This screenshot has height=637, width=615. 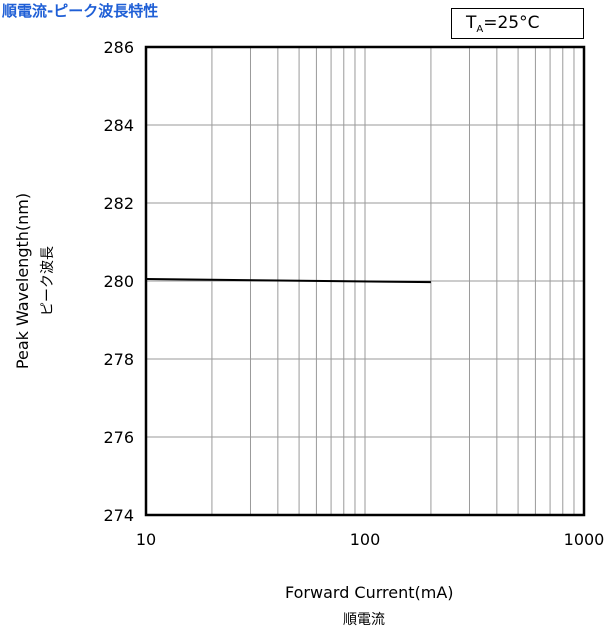 What do you see at coordinates (146, 539) in the screenshot?
I see `x-tick-label: 10` at bounding box center [146, 539].